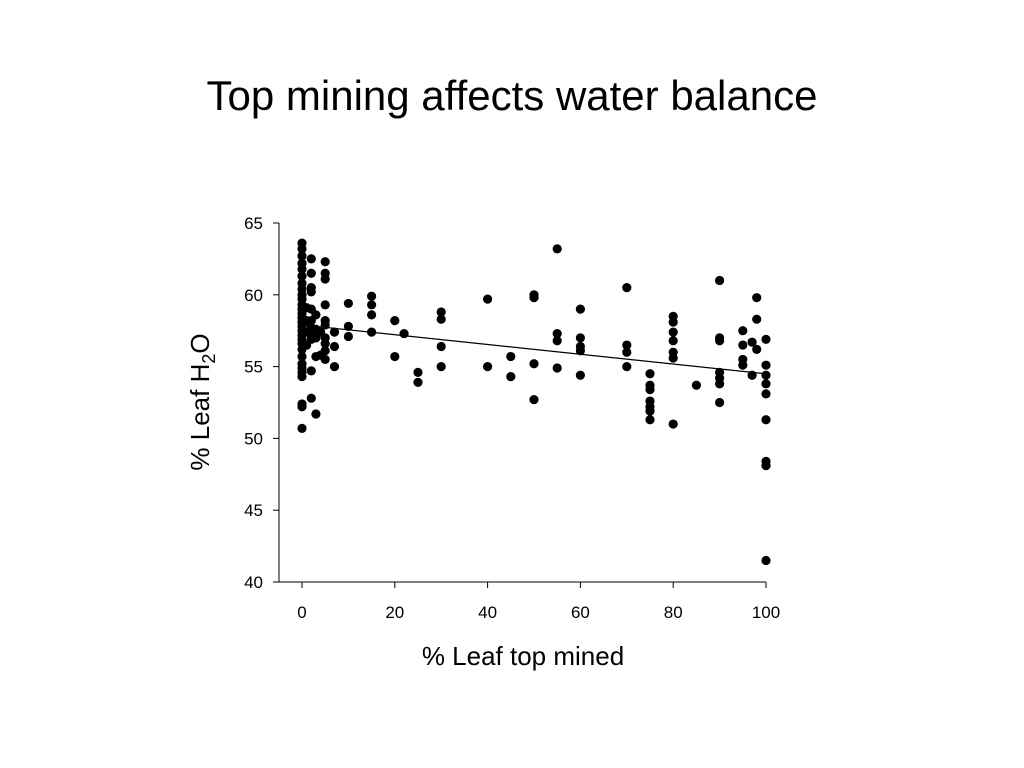  I want to click on trendline-group, so click(534, 349).